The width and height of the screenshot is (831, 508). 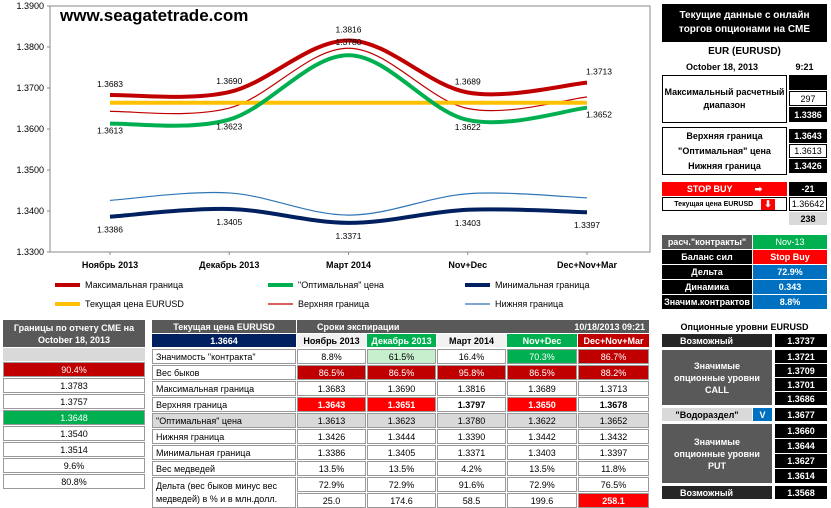 I want to click on table-corner: Текущая цена EURUSD, so click(x=224, y=326).